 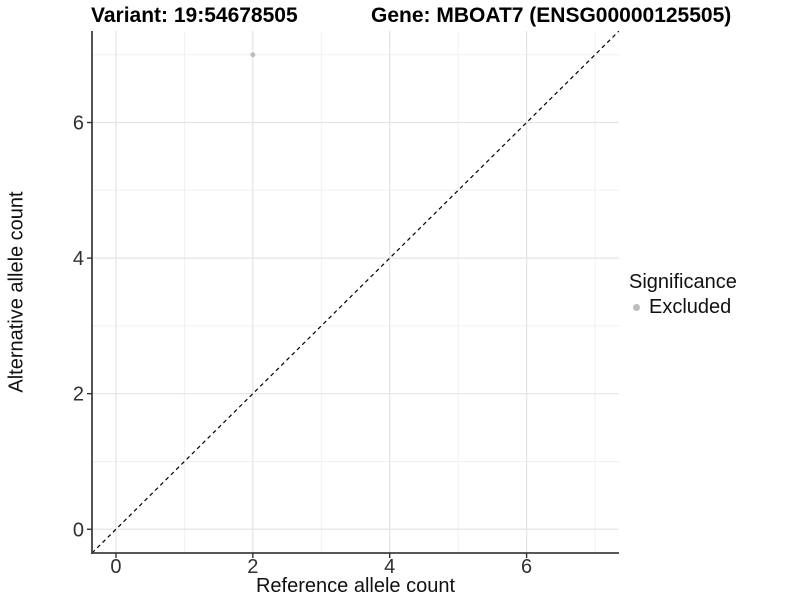 I want to click on data-point-excluded, so click(x=253, y=55).